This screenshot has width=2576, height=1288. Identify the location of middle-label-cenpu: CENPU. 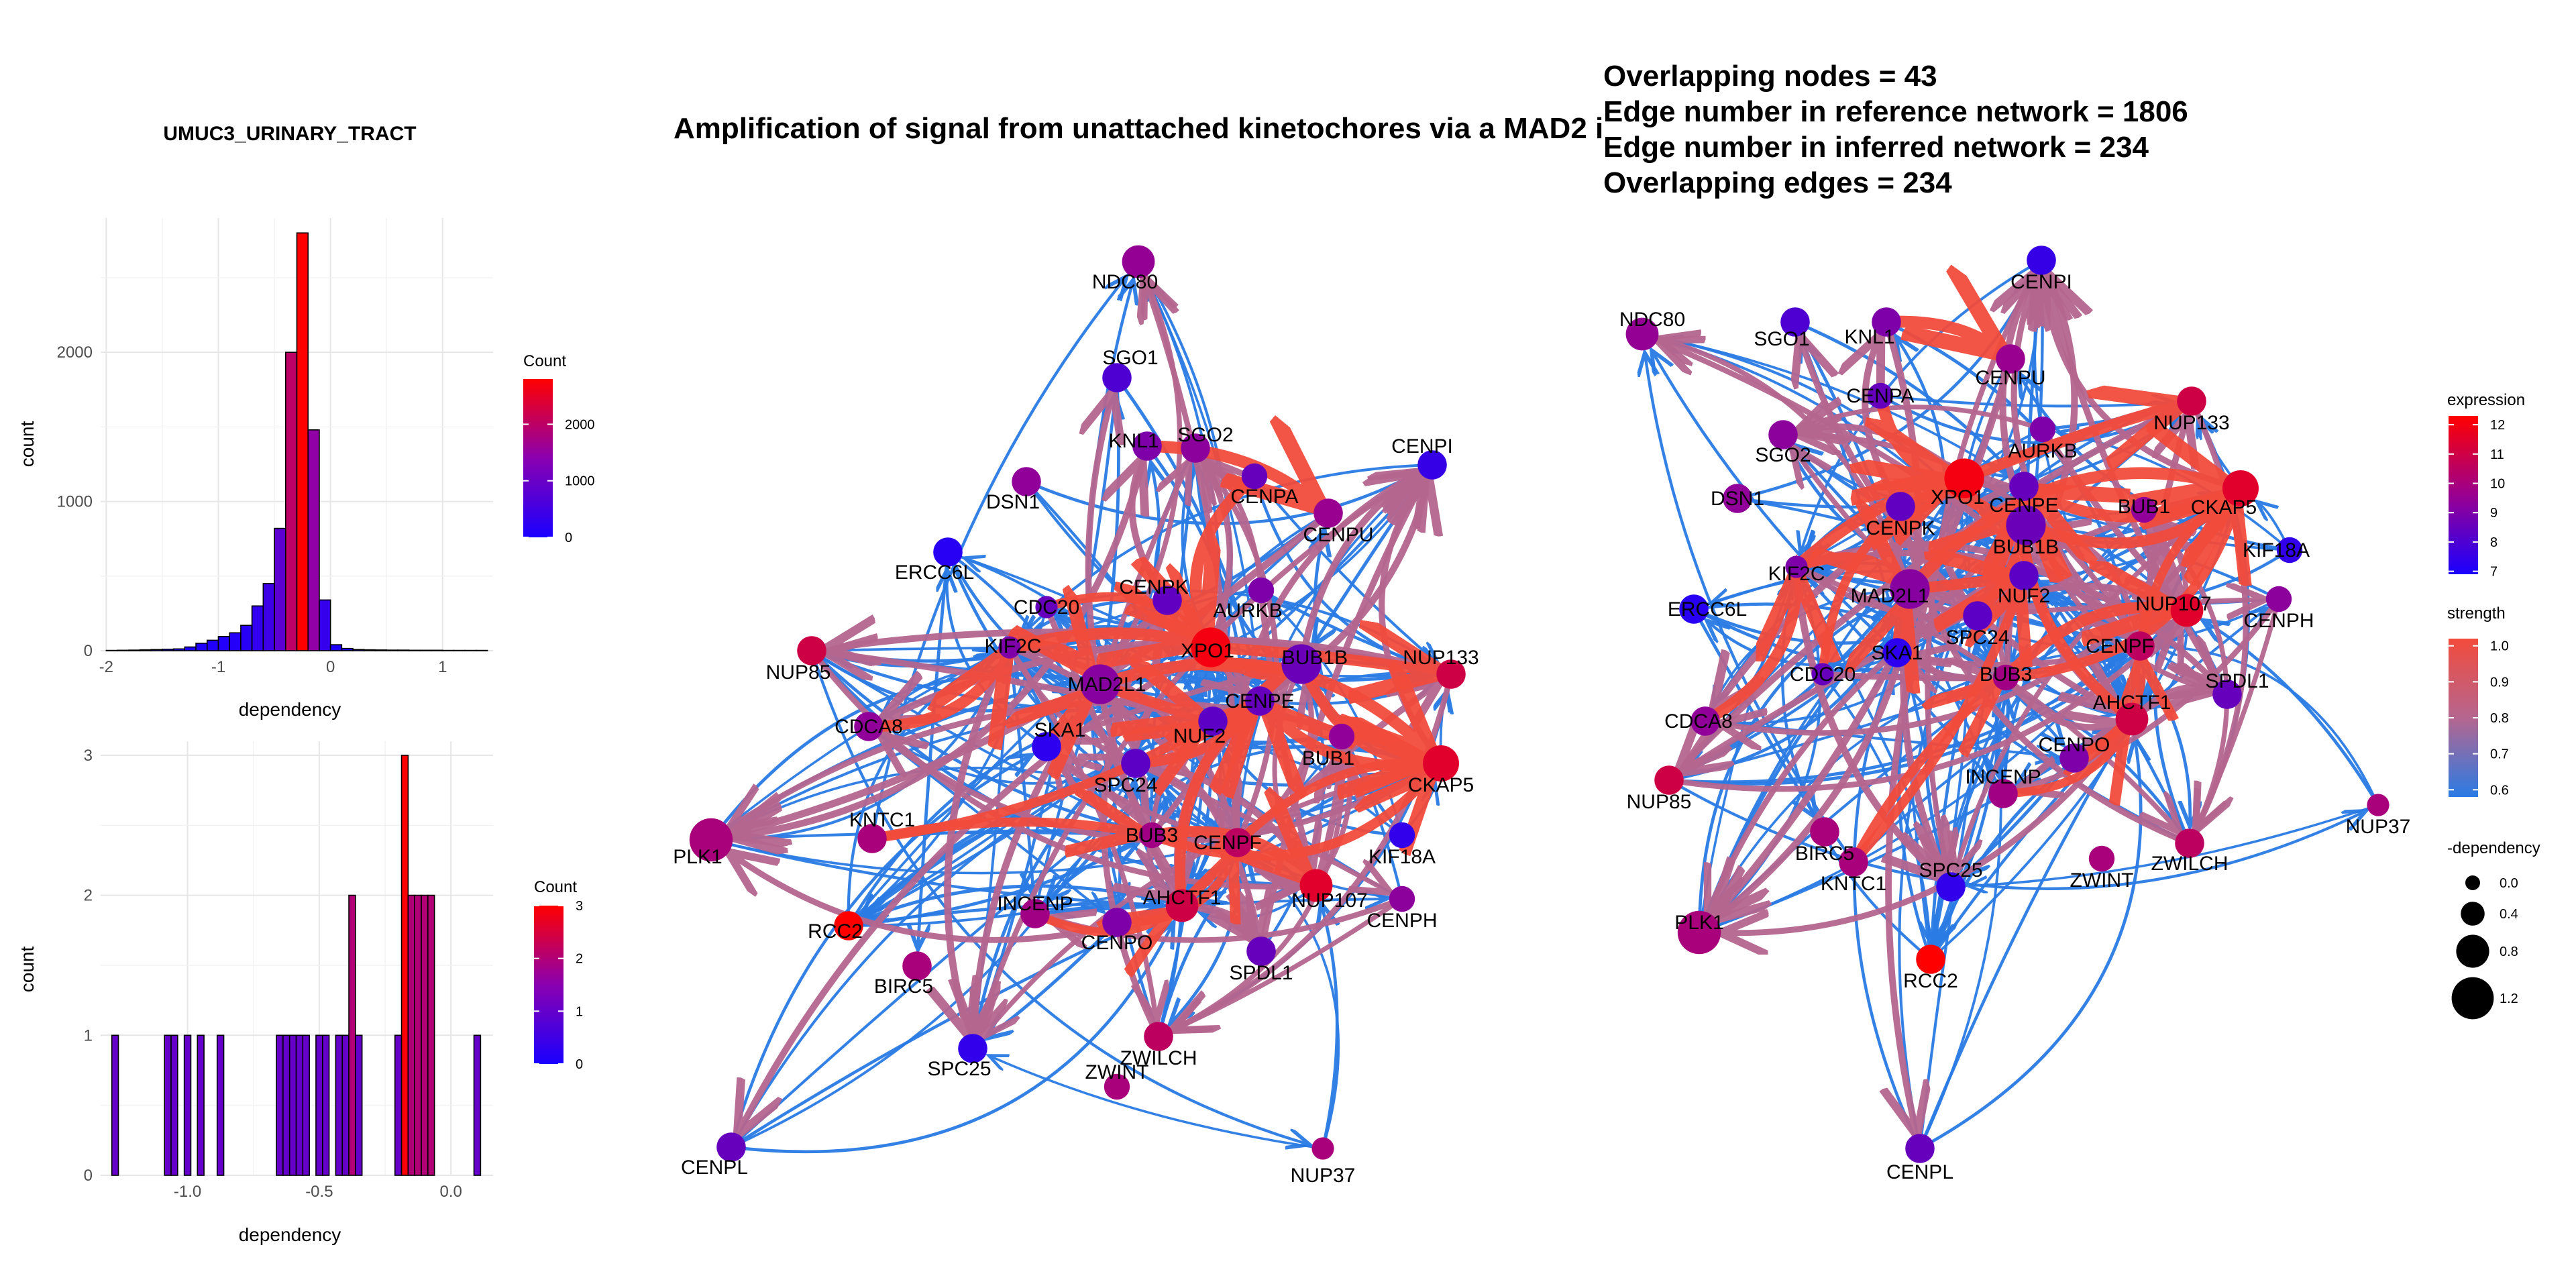
(1338, 535).